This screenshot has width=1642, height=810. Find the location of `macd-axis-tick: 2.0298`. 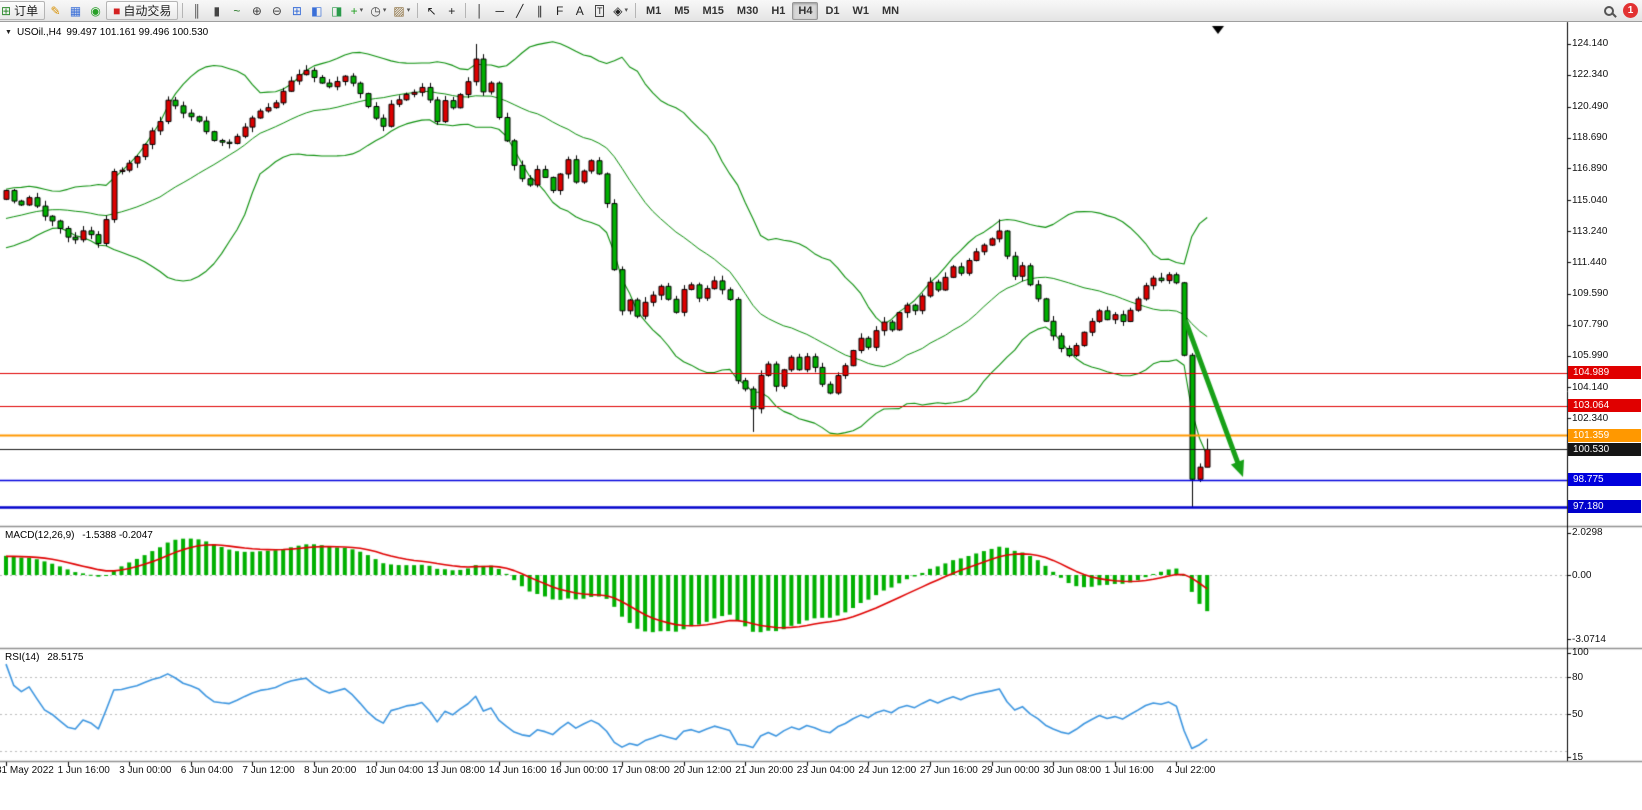

macd-axis-tick: 2.0298 is located at coordinates (1587, 533).